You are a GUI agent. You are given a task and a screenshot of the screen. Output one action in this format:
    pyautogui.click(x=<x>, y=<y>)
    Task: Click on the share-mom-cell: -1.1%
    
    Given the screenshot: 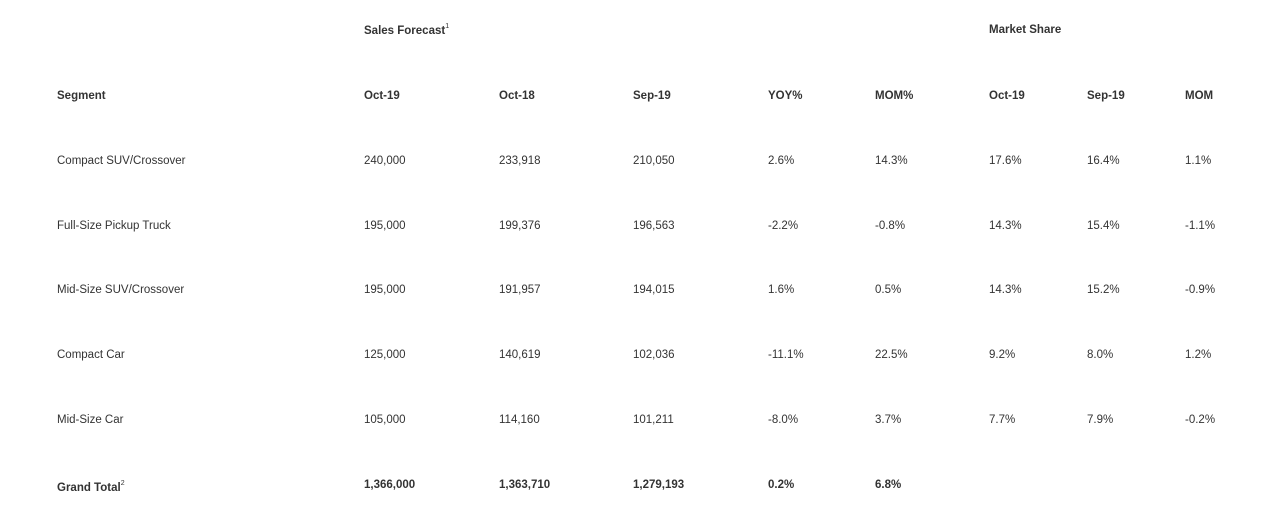 What is the action you would take?
    pyautogui.click(x=1200, y=226)
    